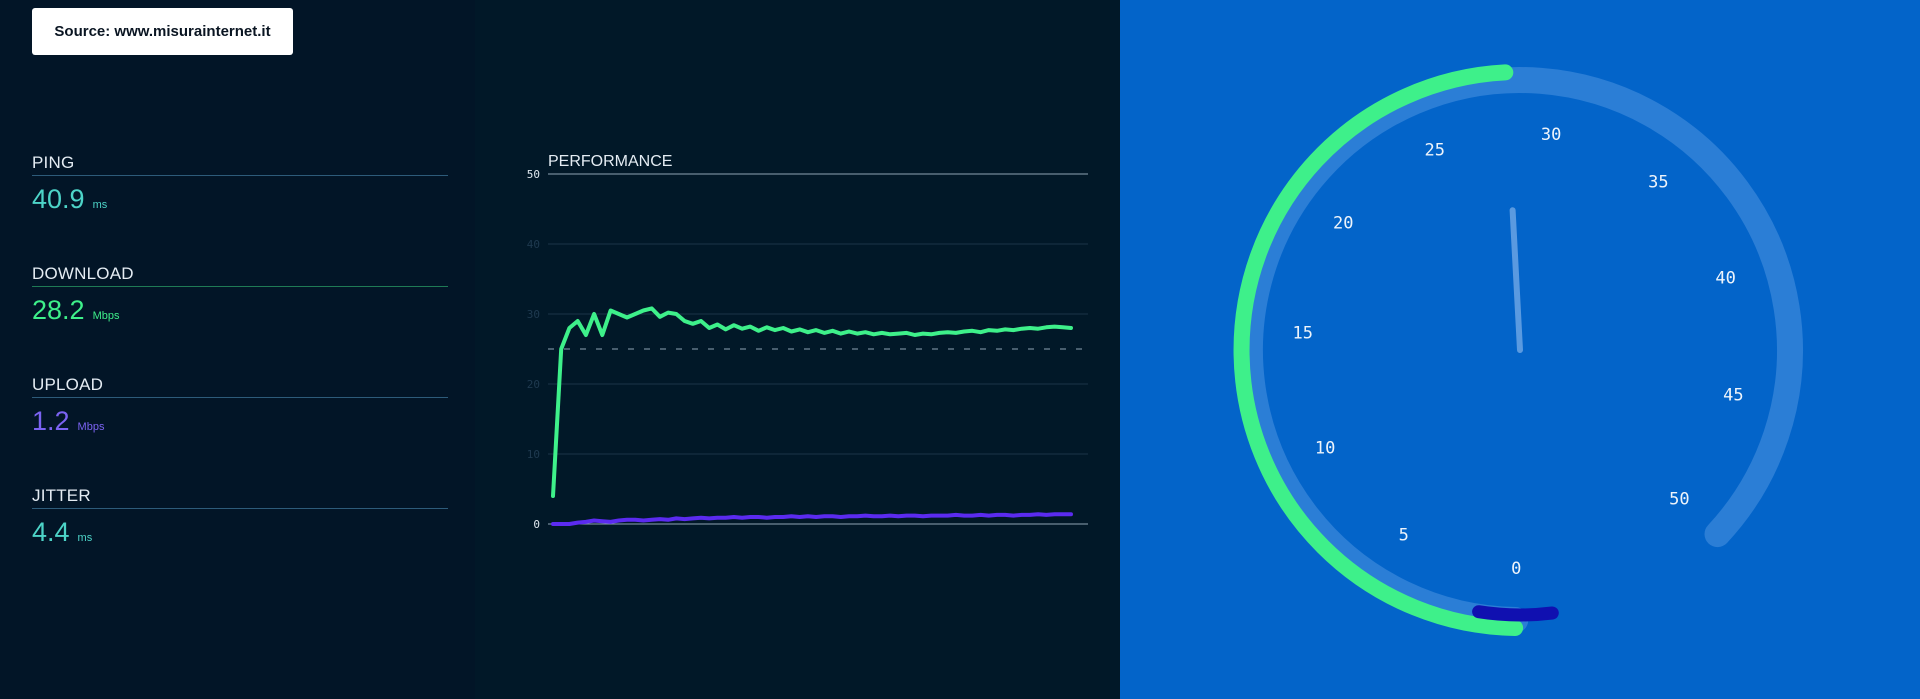  I want to click on gauge-tick-label: 45, so click(1733, 396).